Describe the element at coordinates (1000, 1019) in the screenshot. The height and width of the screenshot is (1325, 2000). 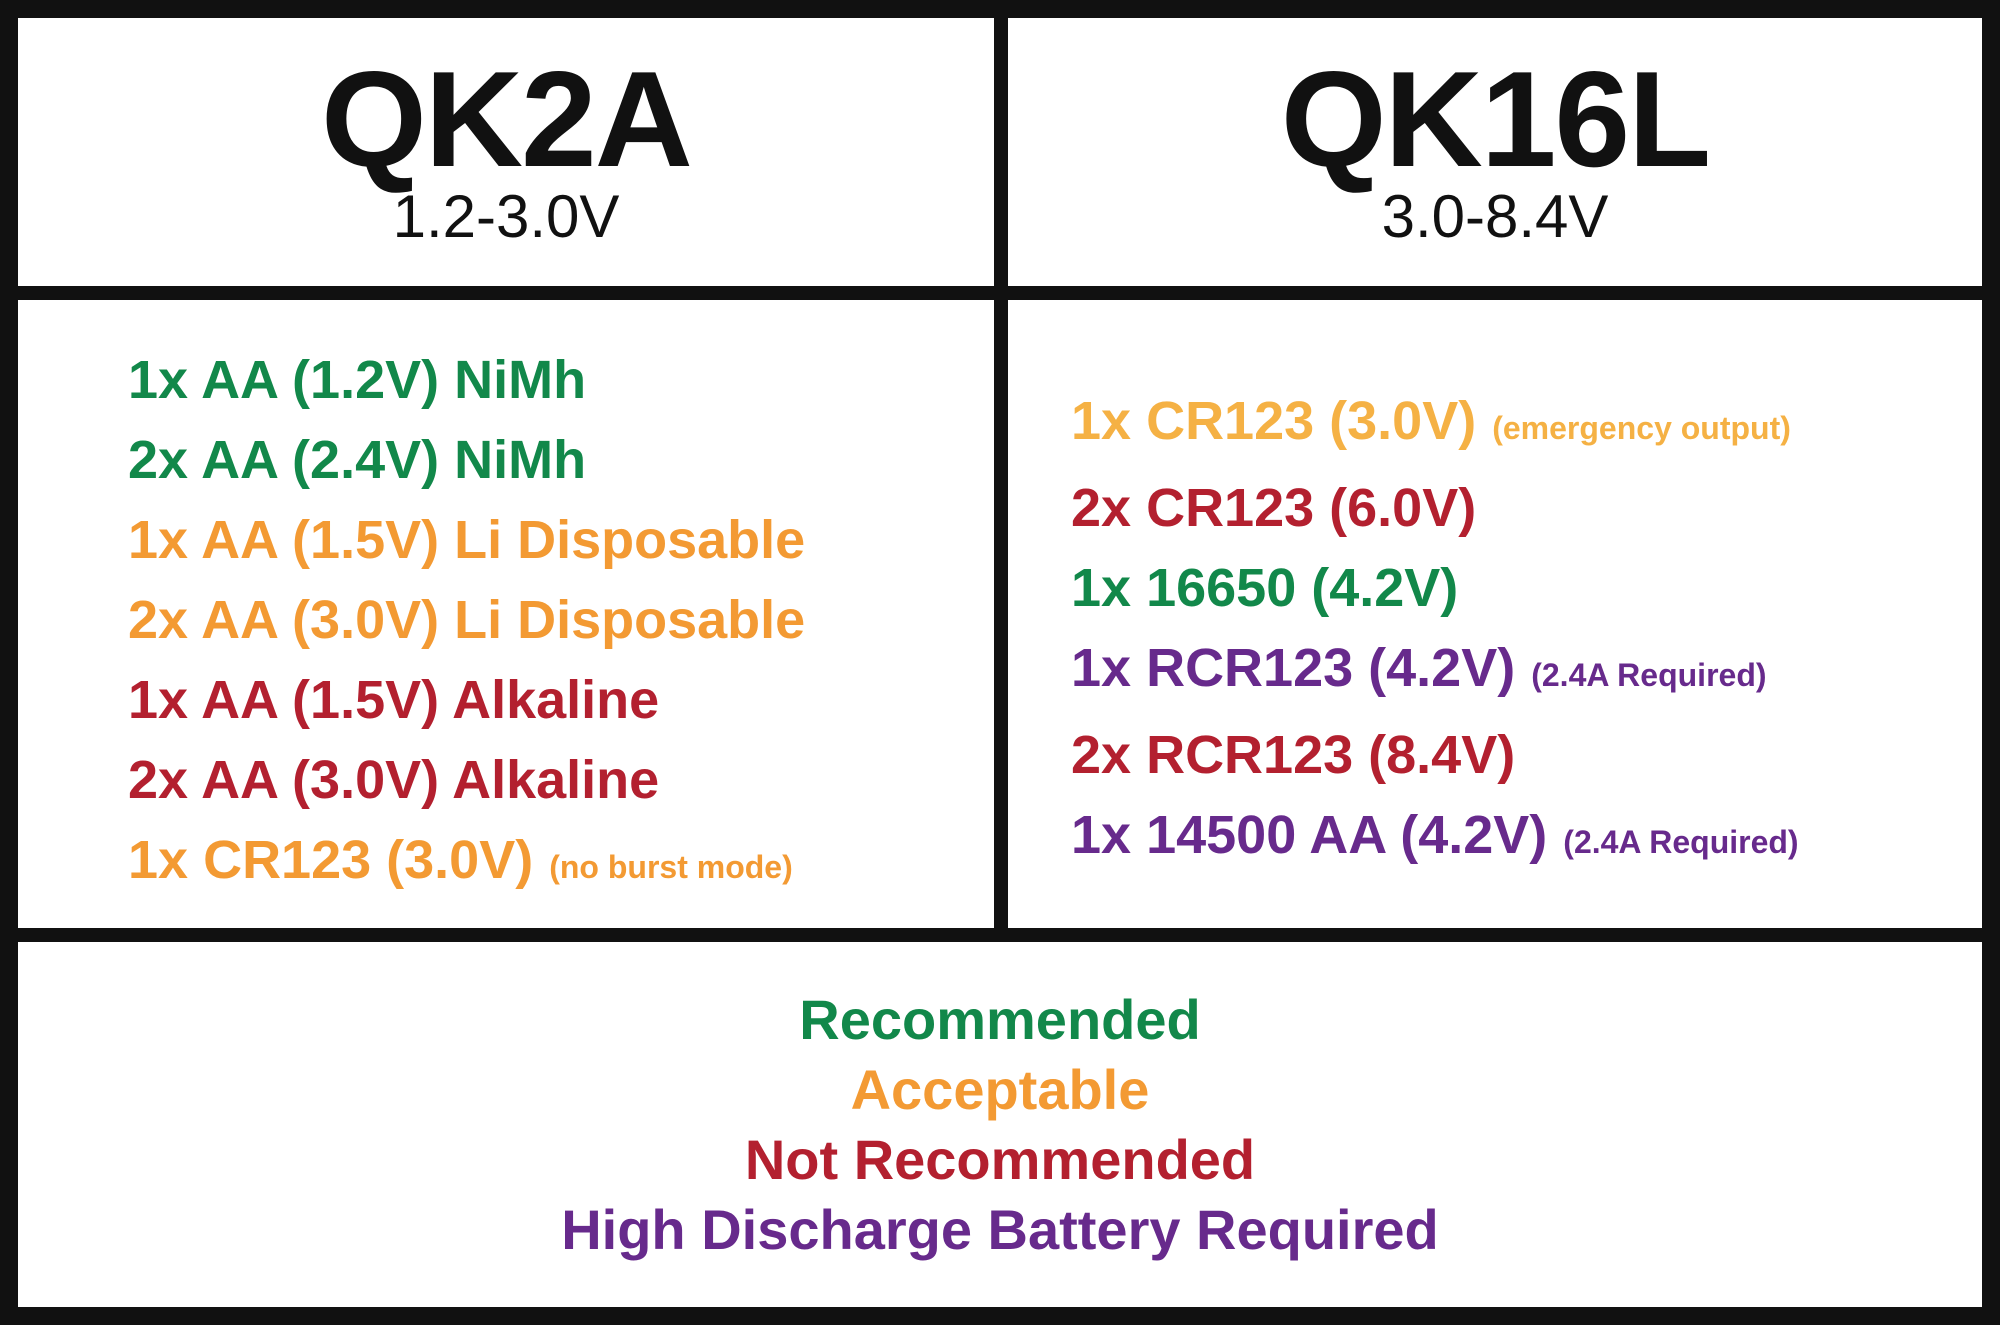
I see `legend-entry: Recommended` at that location.